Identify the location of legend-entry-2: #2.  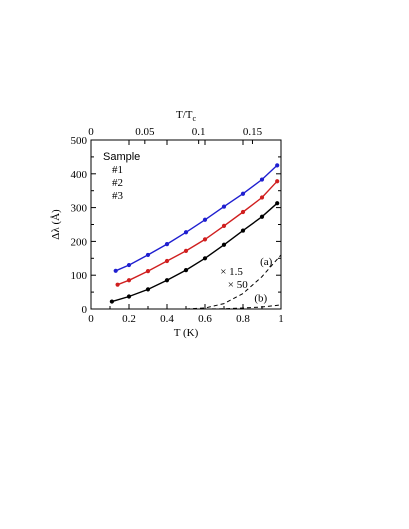
(117, 183).